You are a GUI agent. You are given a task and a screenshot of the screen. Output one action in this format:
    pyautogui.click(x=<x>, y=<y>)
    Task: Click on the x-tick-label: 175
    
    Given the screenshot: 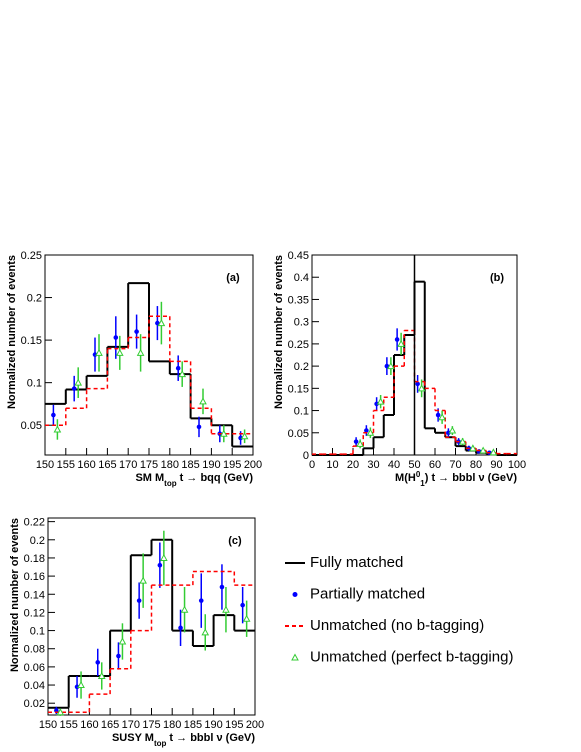 What is the action you would take?
    pyautogui.click(x=151, y=725)
    